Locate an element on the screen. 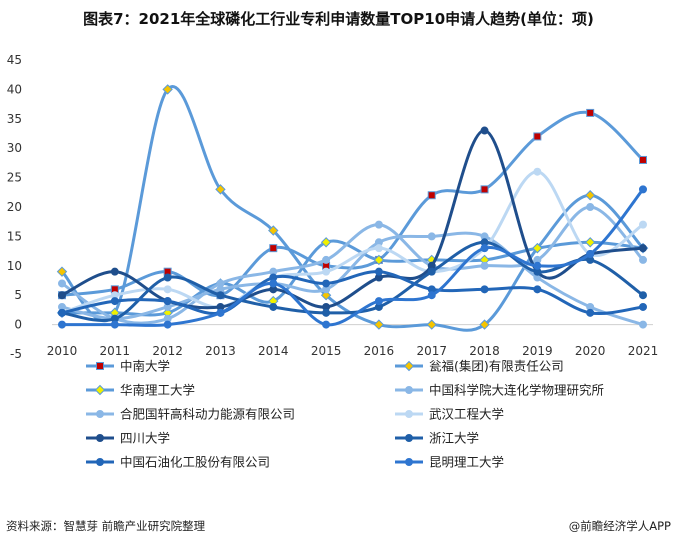  y-tick-label: 35 is located at coordinates (14, 119).